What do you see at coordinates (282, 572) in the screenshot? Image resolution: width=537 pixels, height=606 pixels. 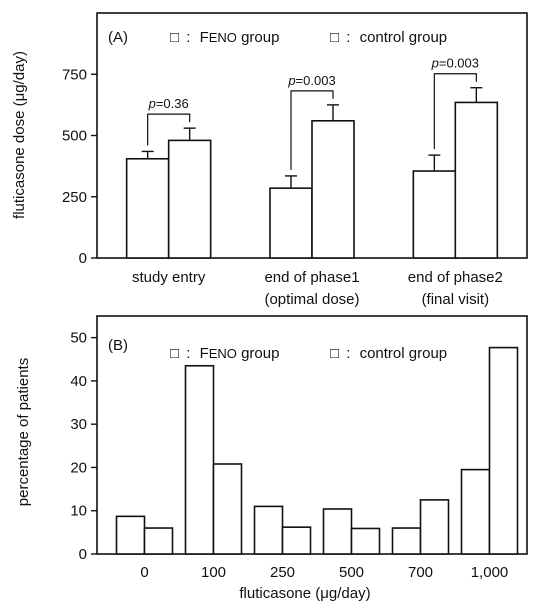 I see `x-category-label: 250` at bounding box center [282, 572].